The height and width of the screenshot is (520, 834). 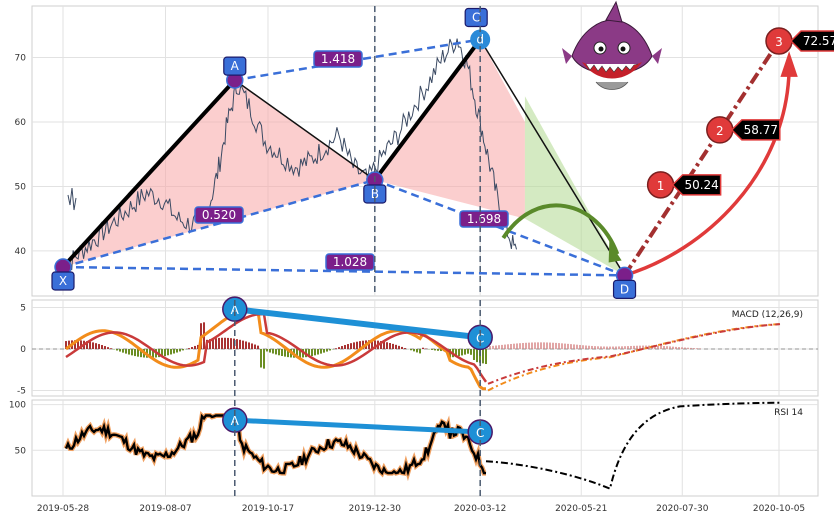 I want to click on target-value: 58.77, so click(x=761, y=130).